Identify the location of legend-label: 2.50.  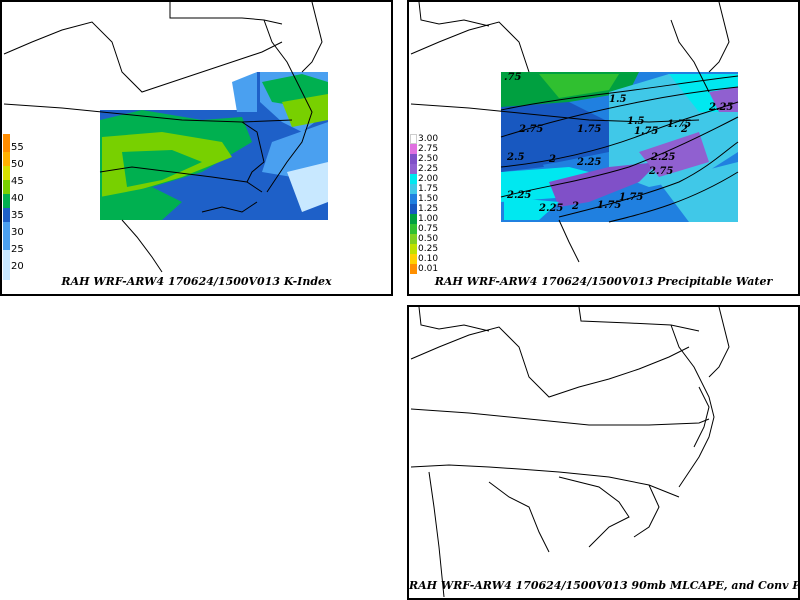
(428, 159).